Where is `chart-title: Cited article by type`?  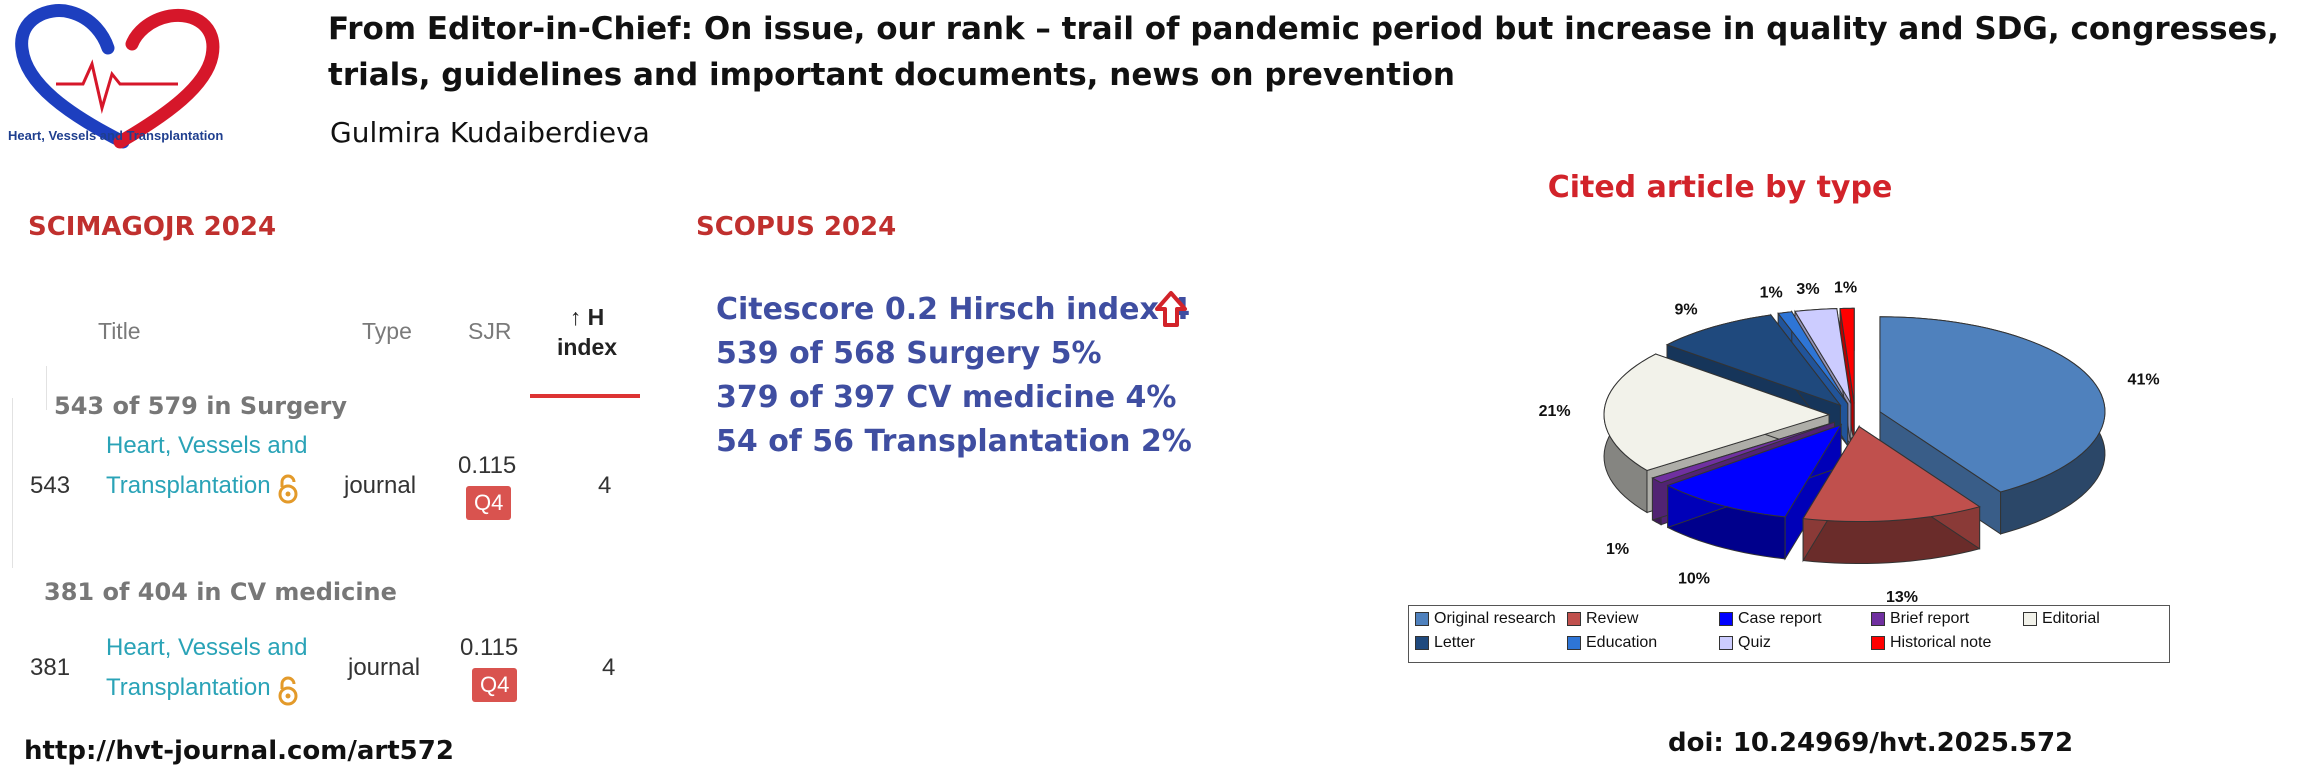
chart-title: Cited article by type is located at coordinates (1720, 187).